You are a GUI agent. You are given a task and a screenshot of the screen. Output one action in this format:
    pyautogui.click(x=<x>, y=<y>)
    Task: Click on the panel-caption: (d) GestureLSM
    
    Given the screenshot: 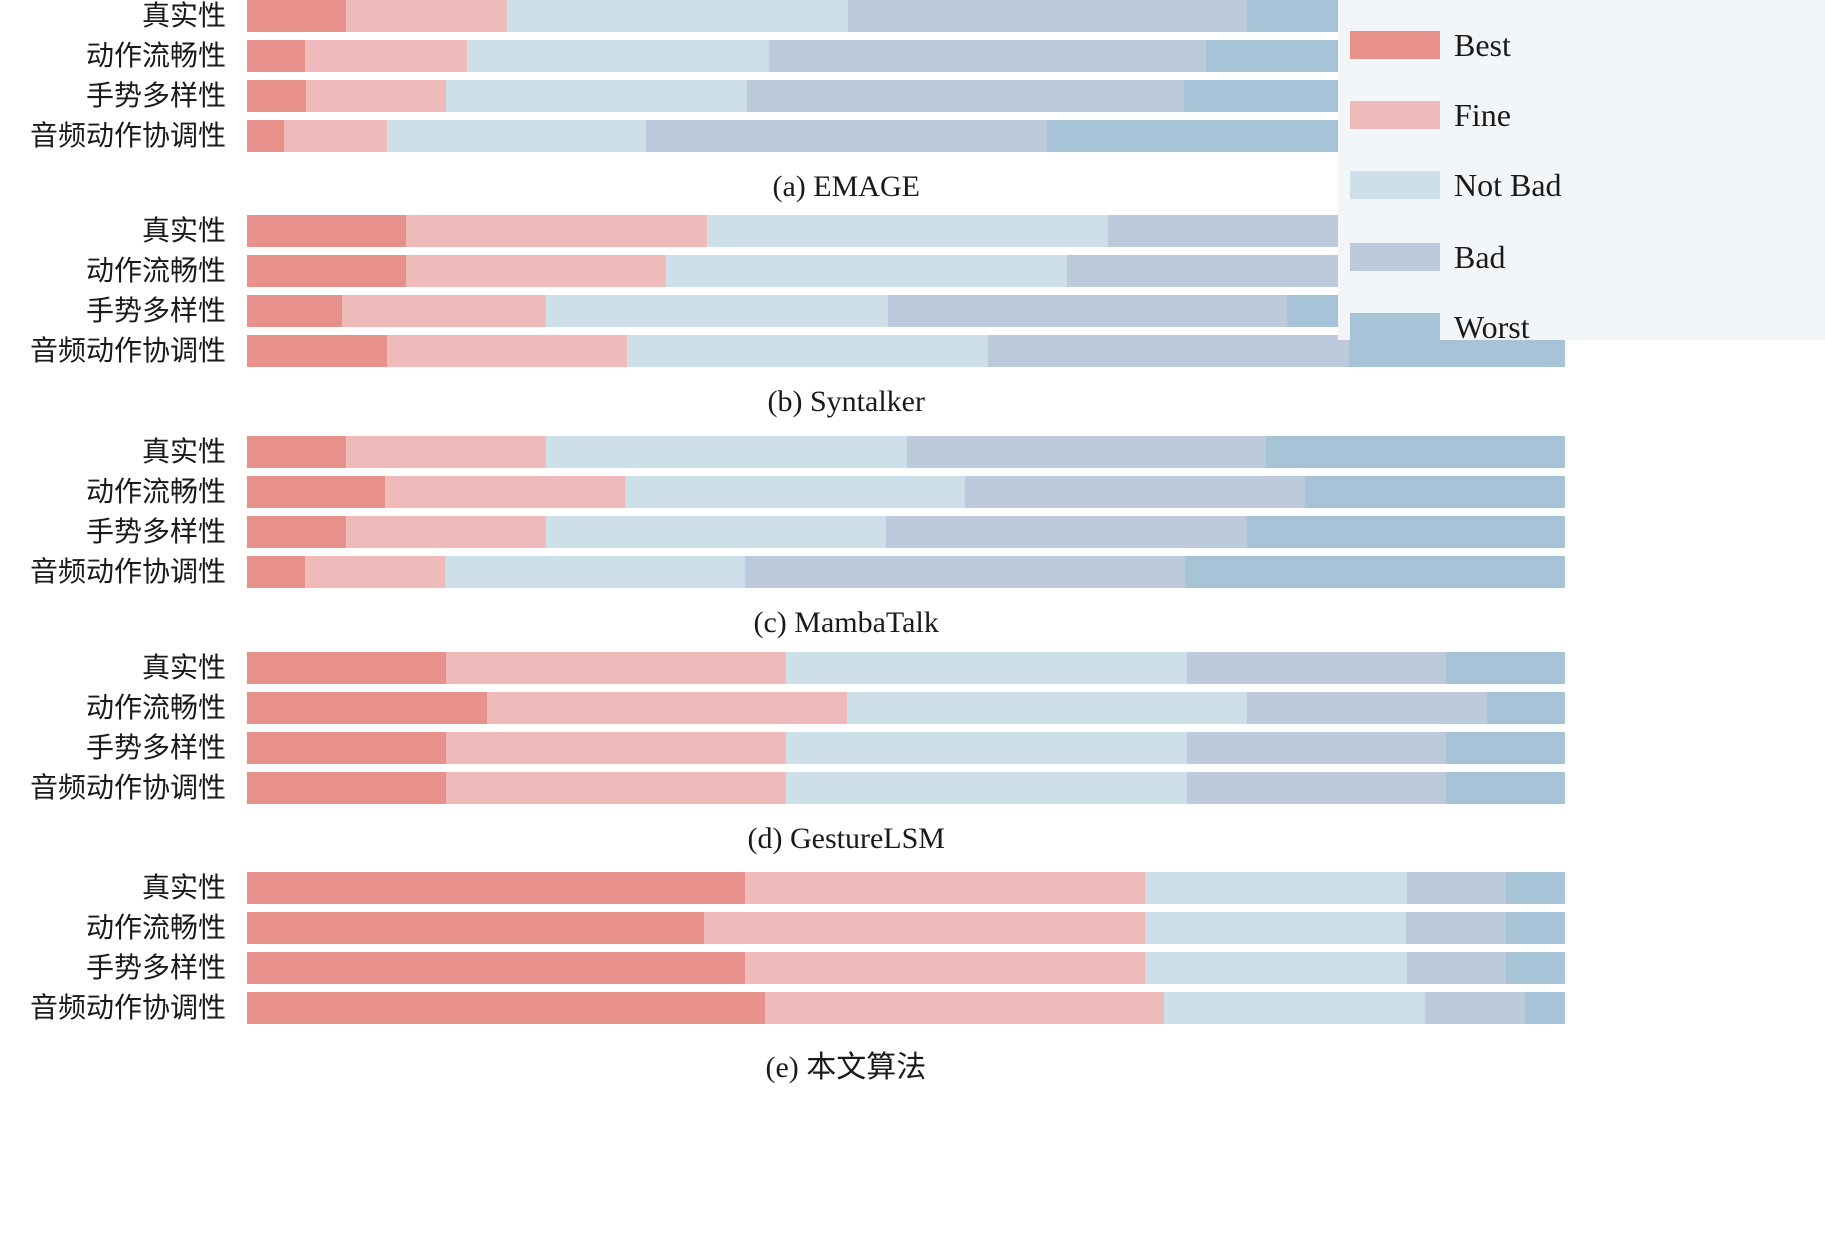 What is the action you would take?
    pyautogui.click(x=846, y=838)
    